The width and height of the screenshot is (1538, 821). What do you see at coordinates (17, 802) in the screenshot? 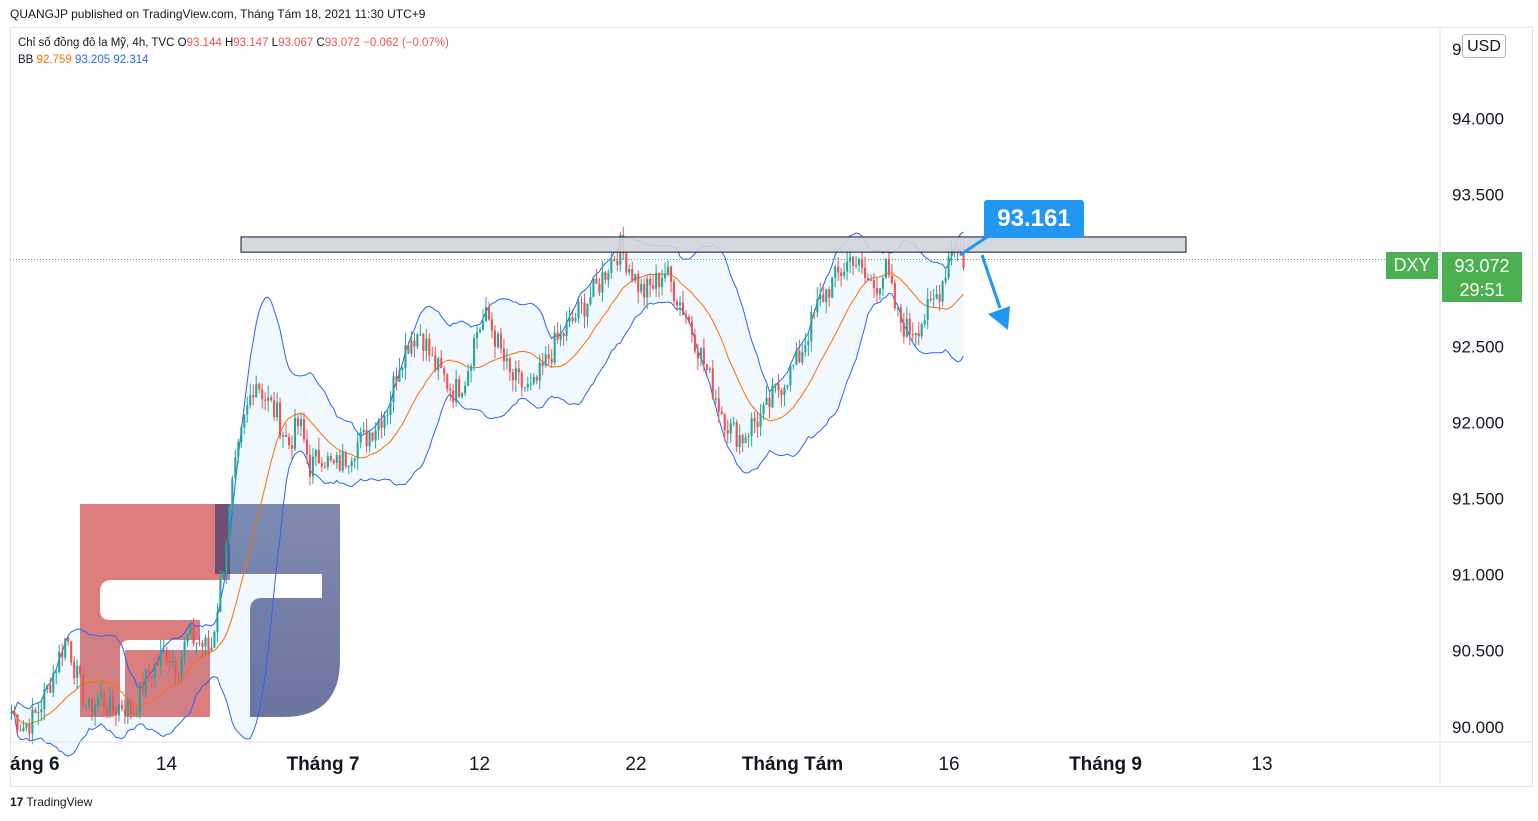
I see `tradingview-logo-icon: 17` at bounding box center [17, 802].